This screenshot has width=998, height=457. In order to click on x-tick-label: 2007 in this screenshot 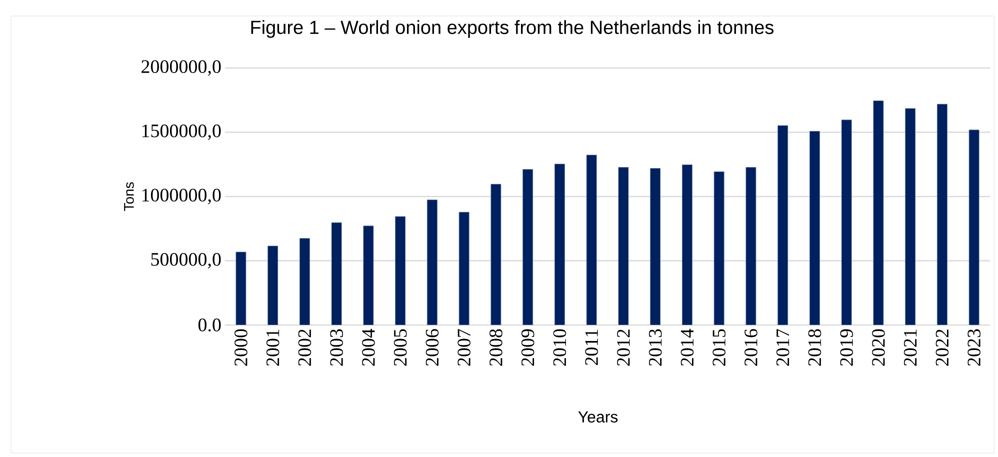, I will do `click(464, 347)`.